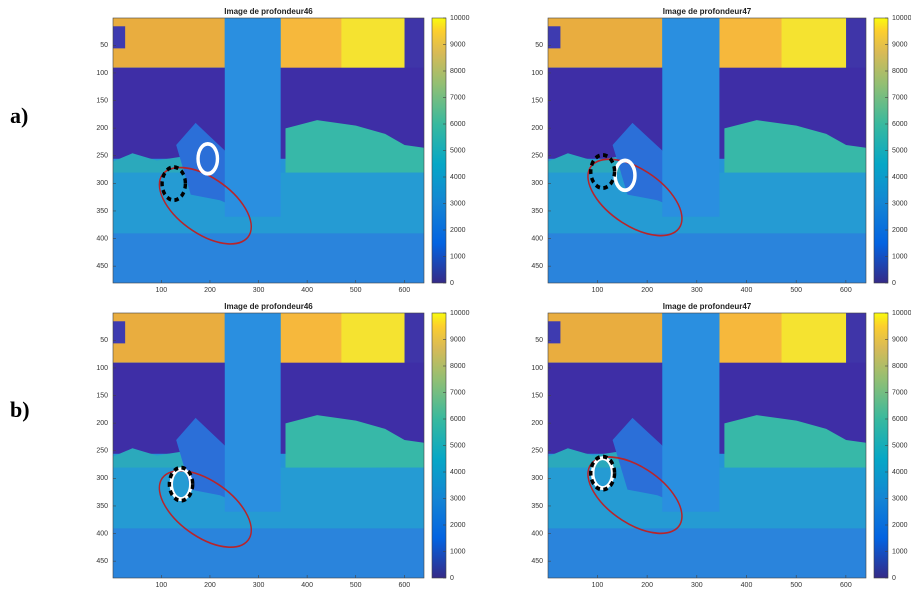  What do you see at coordinates (602, 171) in the screenshot?
I see `annotation-dashed` at bounding box center [602, 171].